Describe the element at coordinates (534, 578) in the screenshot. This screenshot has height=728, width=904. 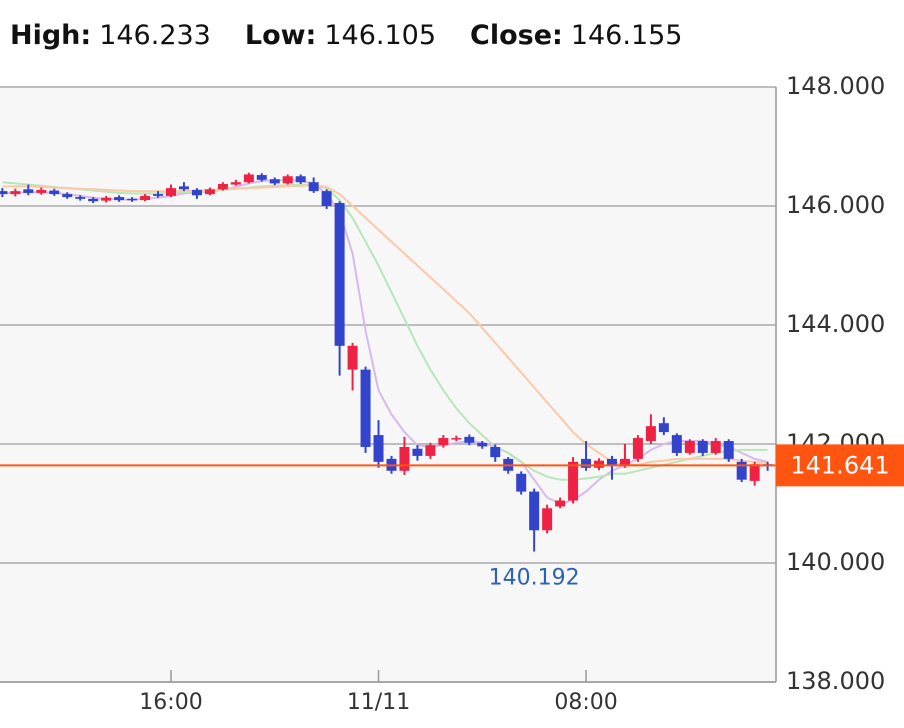
I see `min-annotation: 140.192` at that location.